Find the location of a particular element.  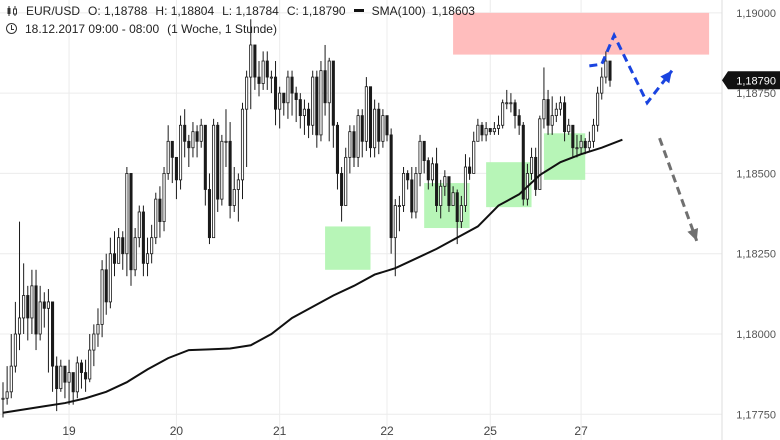

sma-swatch is located at coordinates (358, 10).